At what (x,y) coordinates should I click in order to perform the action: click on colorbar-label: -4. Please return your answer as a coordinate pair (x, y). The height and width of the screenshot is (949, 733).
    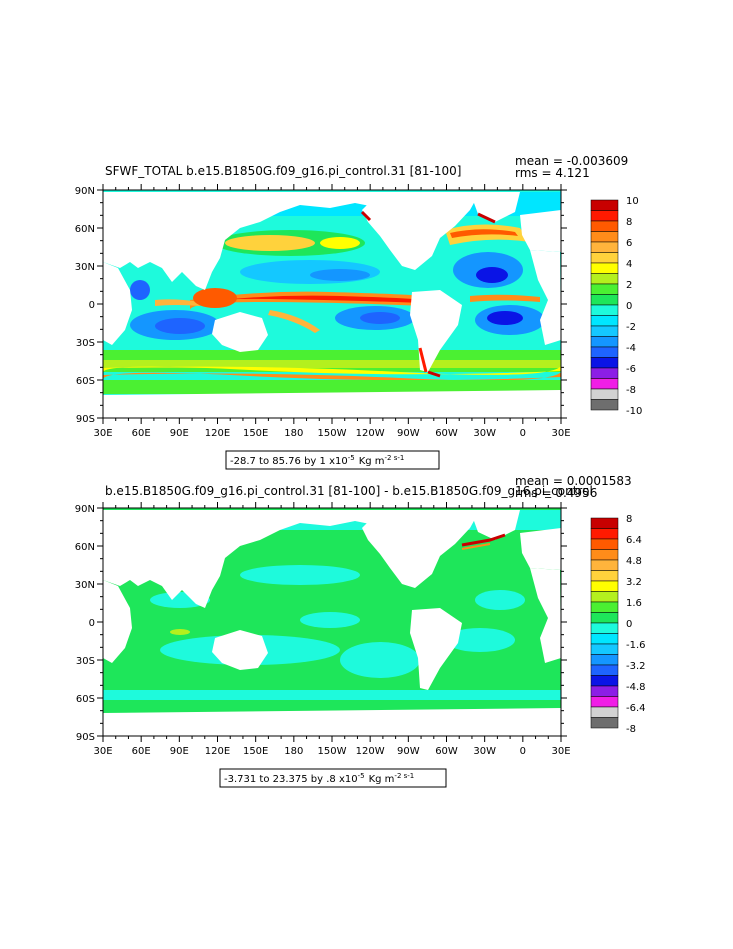
    Looking at the image, I should click on (631, 348).